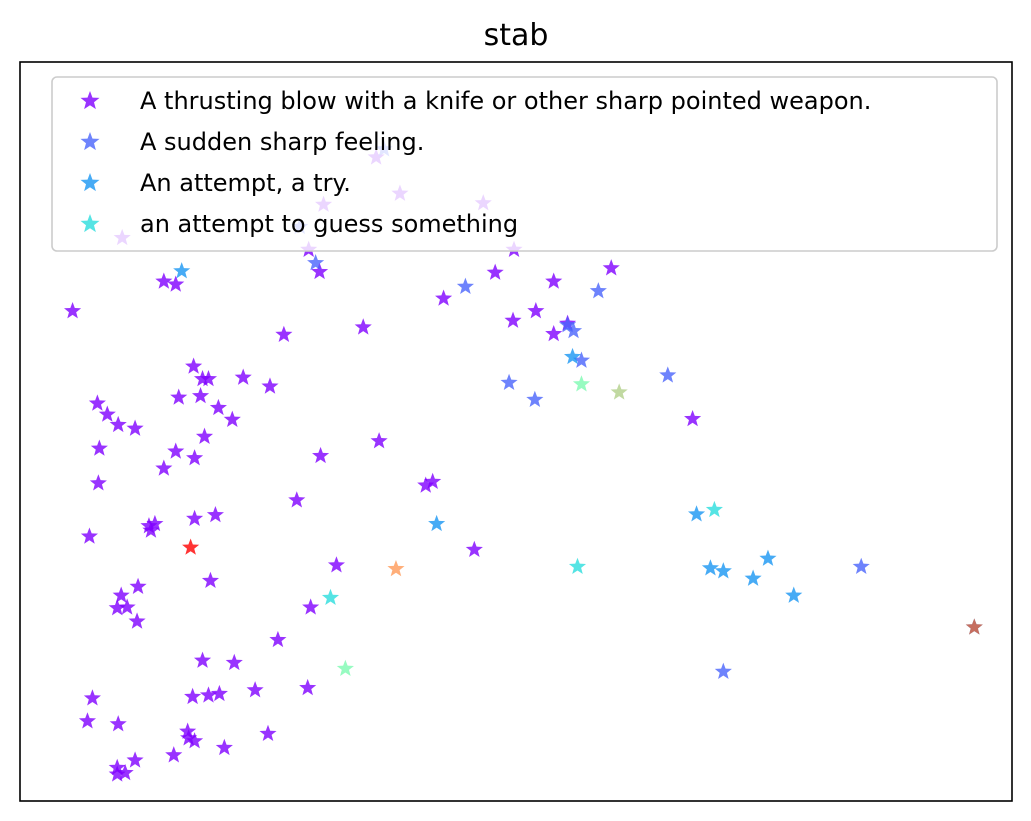 This screenshot has height=821, width=1031. Describe the element at coordinates (329, 224) in the screenshot. I see `legend-label-4: an attempt to guess something` at that location.